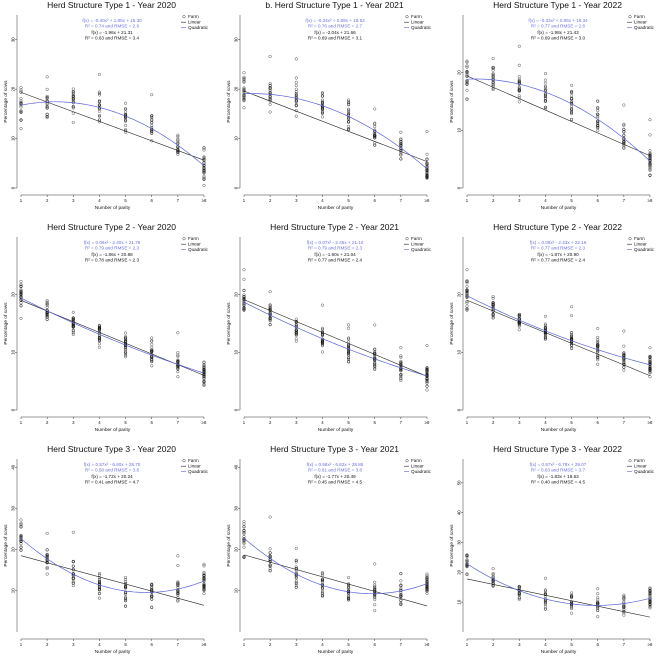 The width and height of the screenshot is (669, 667). What do you see at coordinates (558, 32) in the screenshot?
I see `linear-equation: f(x) = -1.98x + 21.43` at bounding box center [558, 32].